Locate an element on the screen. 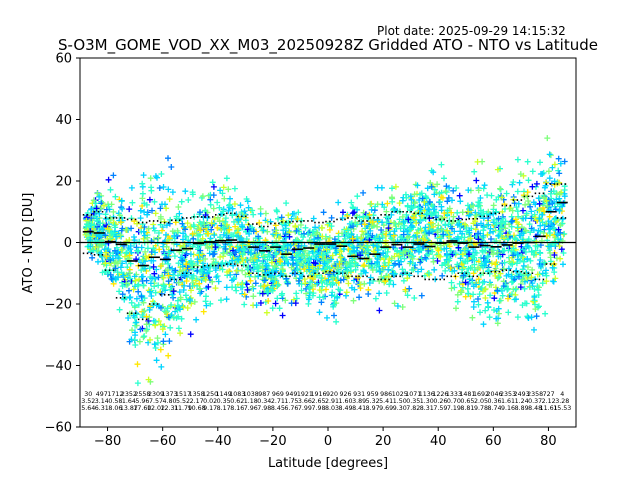  bin-label: 1083 is located at coordinates (237, 394).